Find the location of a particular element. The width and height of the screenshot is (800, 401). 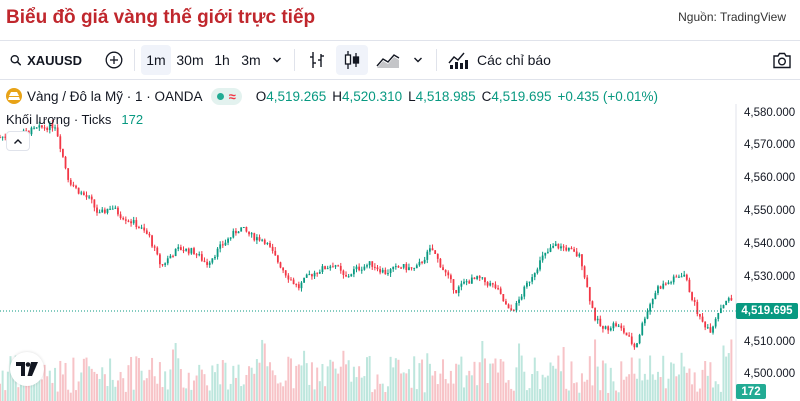

chart-style-dropdown-button is located at coordinates (418, 60).